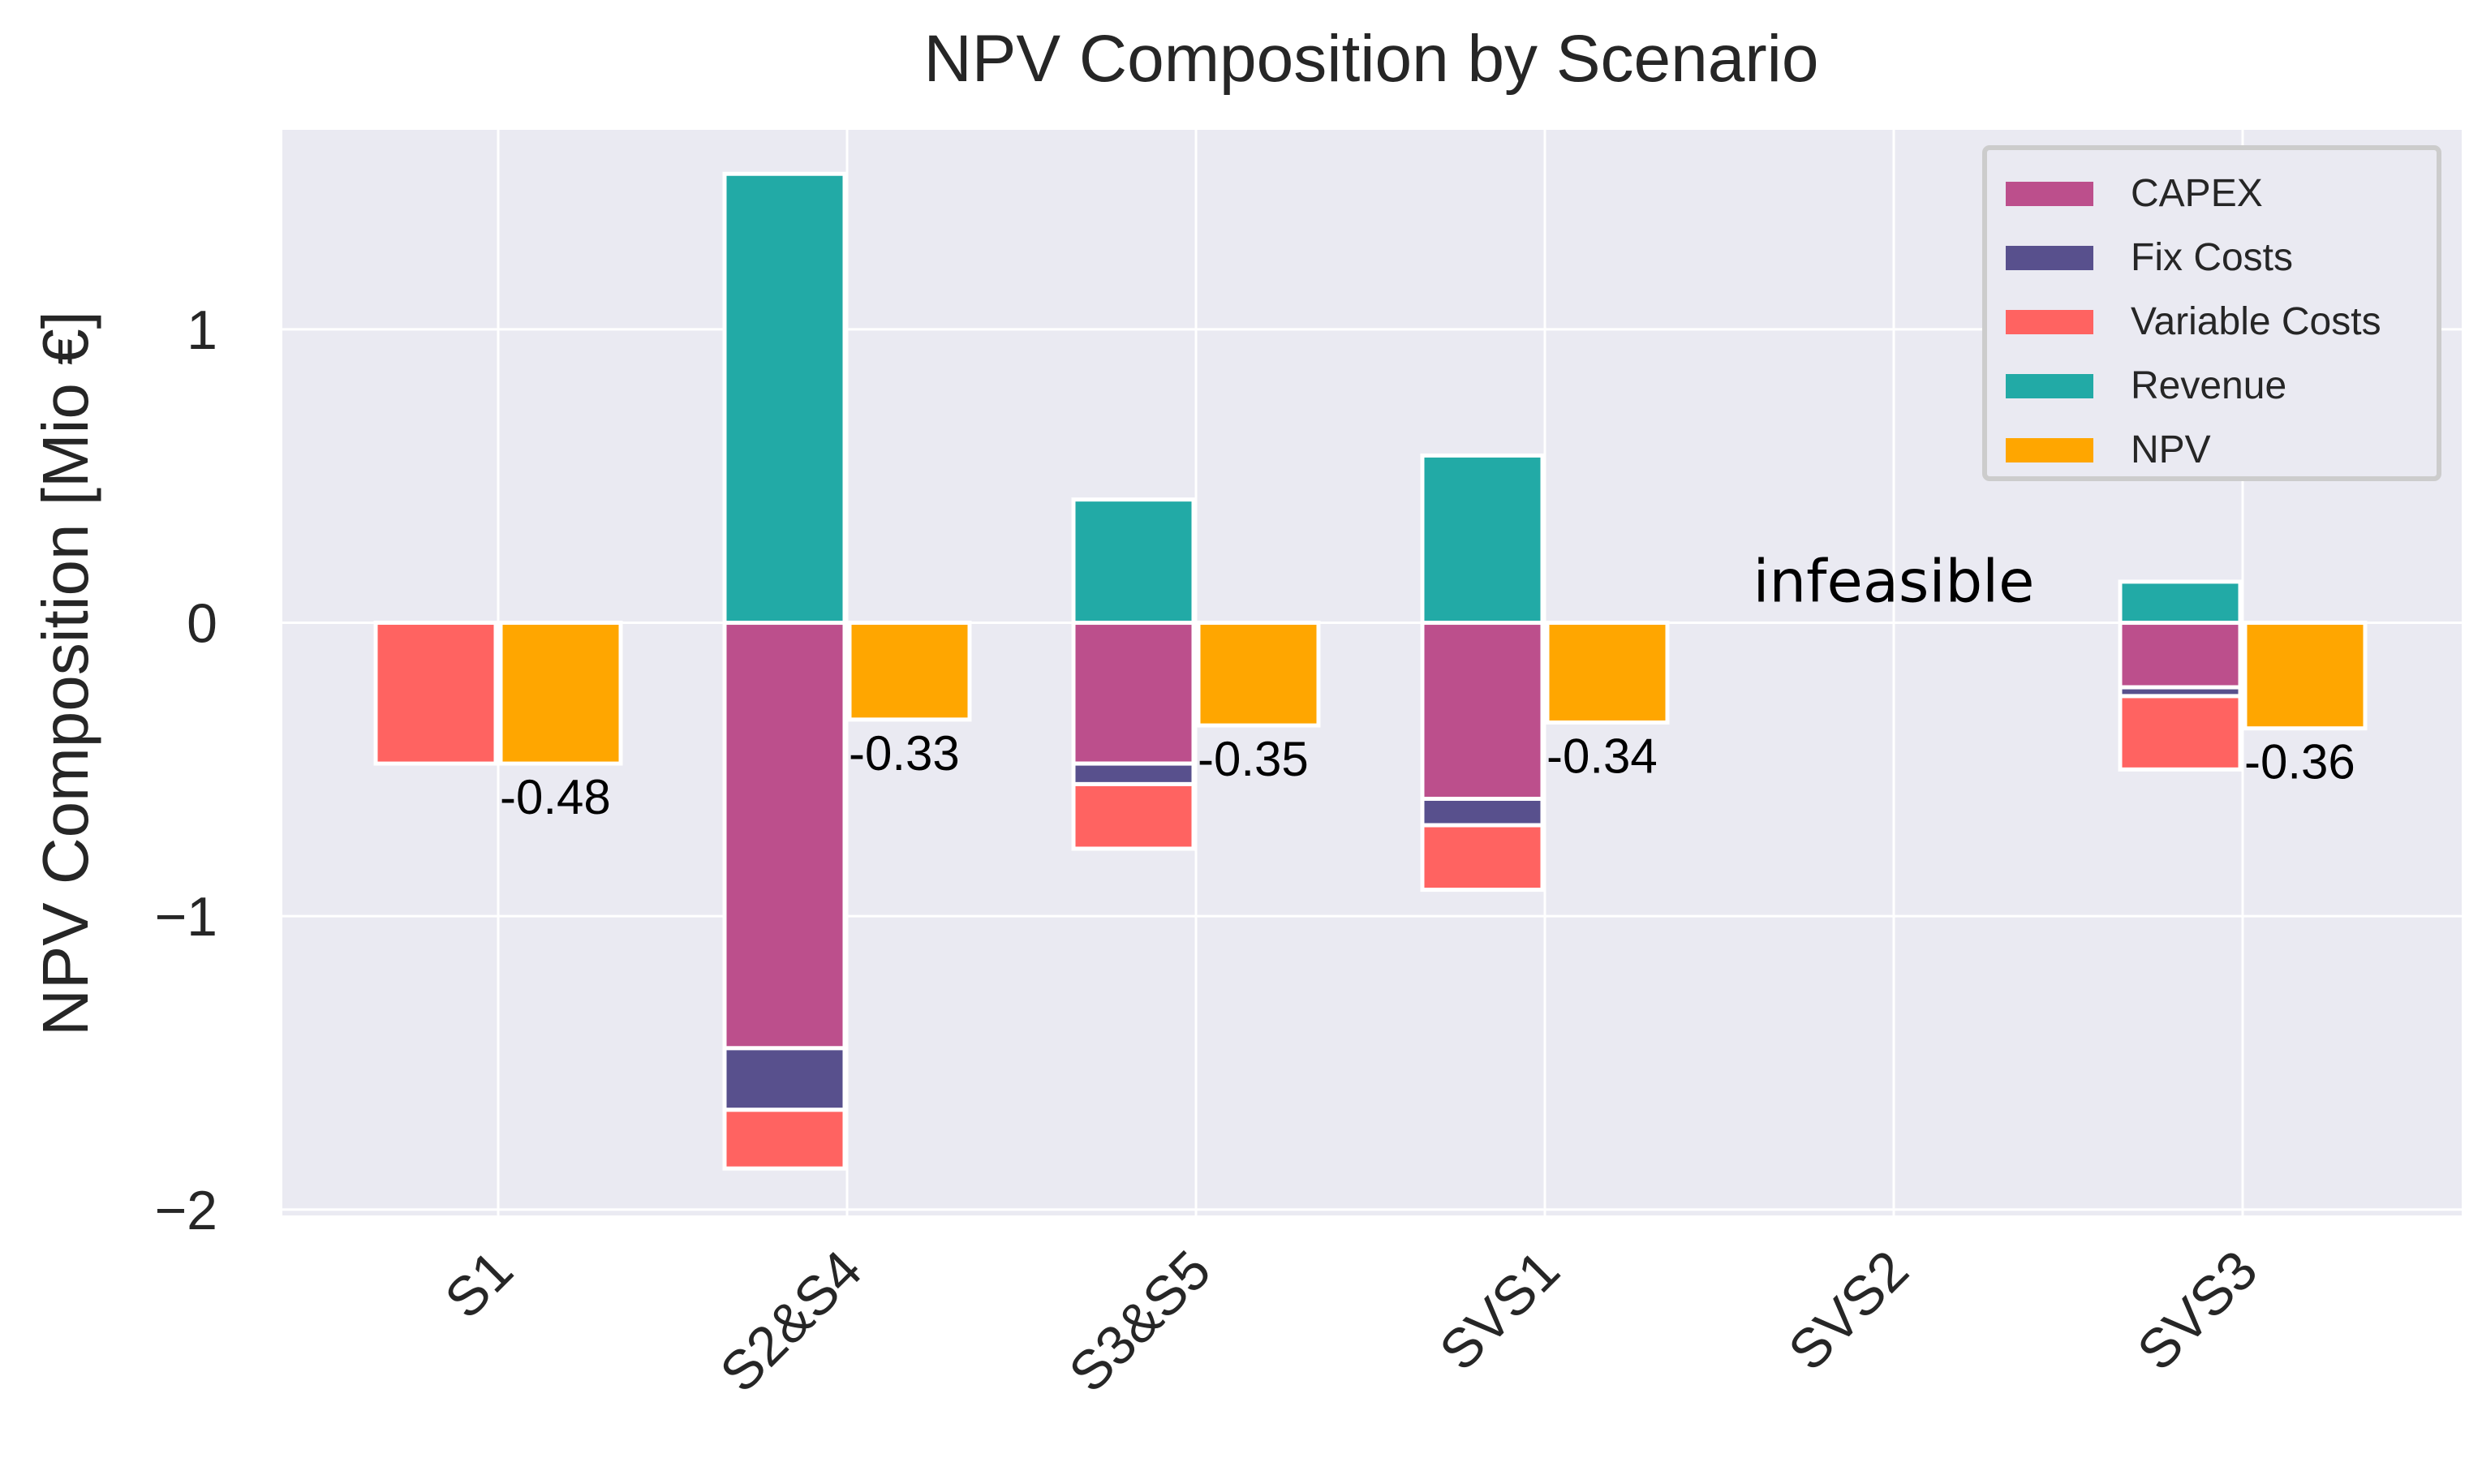 This screenshot has height=1484, width=2482. What do you see at coordinates (2299, 762) in the screenshot?
I see `npv-value-label: -0.36` at bounding box center [2299, 762].